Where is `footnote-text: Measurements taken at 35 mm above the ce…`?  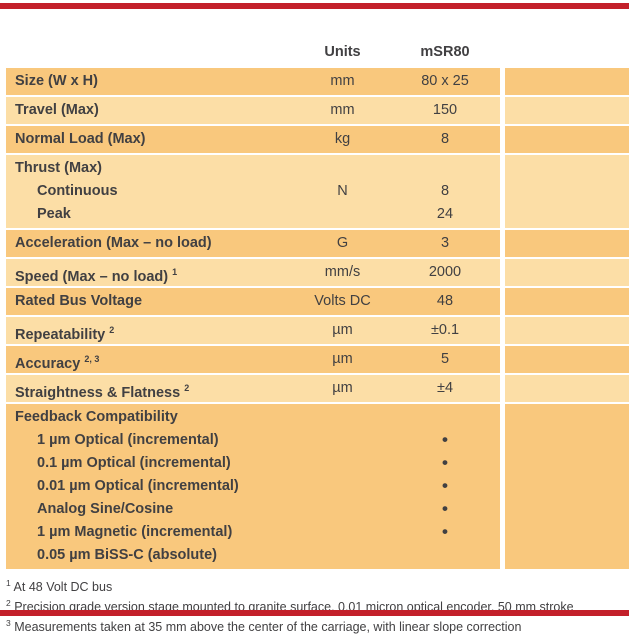
footnote-text: Measurements taken at 35 mm above the ce… is located at coordinates (268, 627).